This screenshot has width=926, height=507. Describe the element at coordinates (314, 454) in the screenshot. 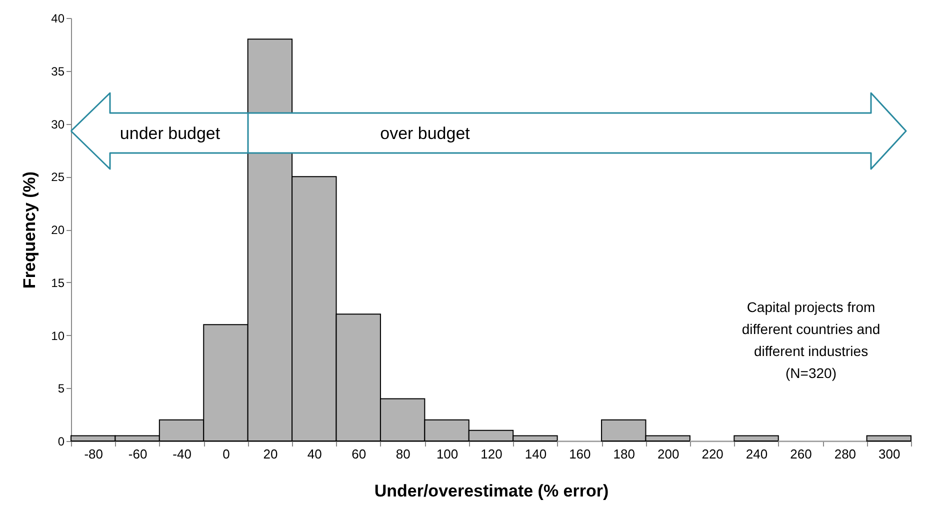

I see `x-tick-label: 40` at that location.